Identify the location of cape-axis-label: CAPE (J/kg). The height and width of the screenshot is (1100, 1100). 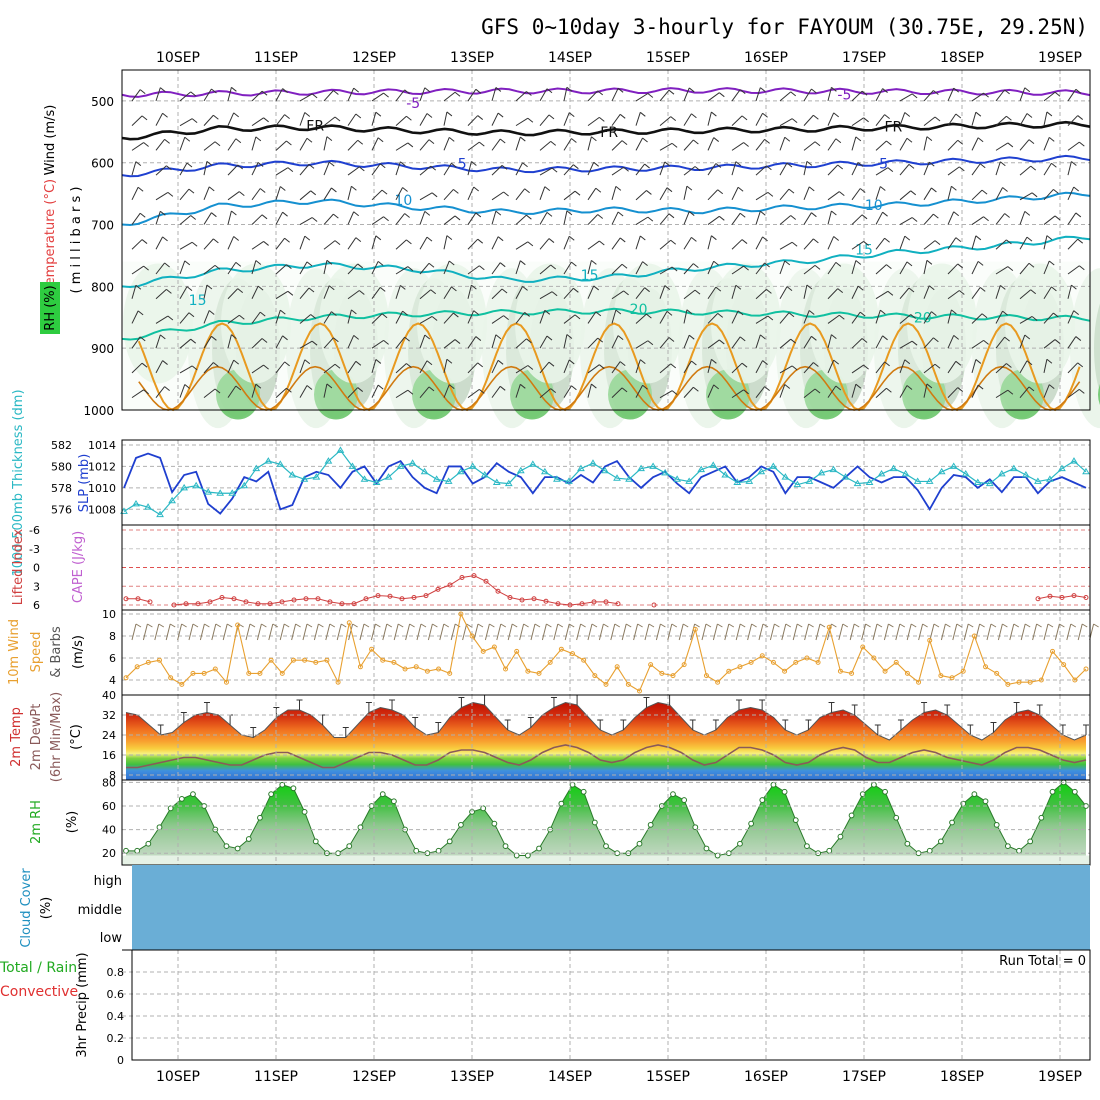
(78, 567).